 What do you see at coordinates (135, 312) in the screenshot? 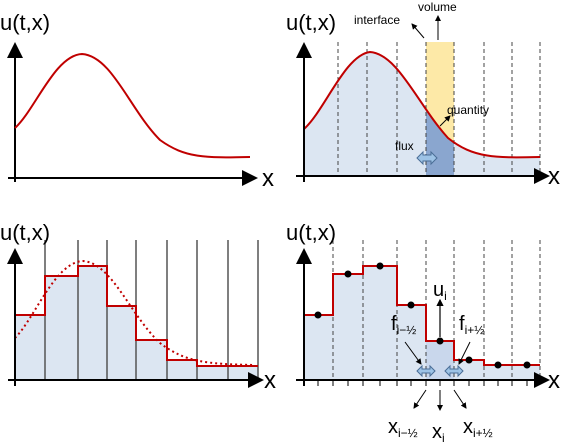
I see `original-curve-dotted` at bounding box center [135, 312].